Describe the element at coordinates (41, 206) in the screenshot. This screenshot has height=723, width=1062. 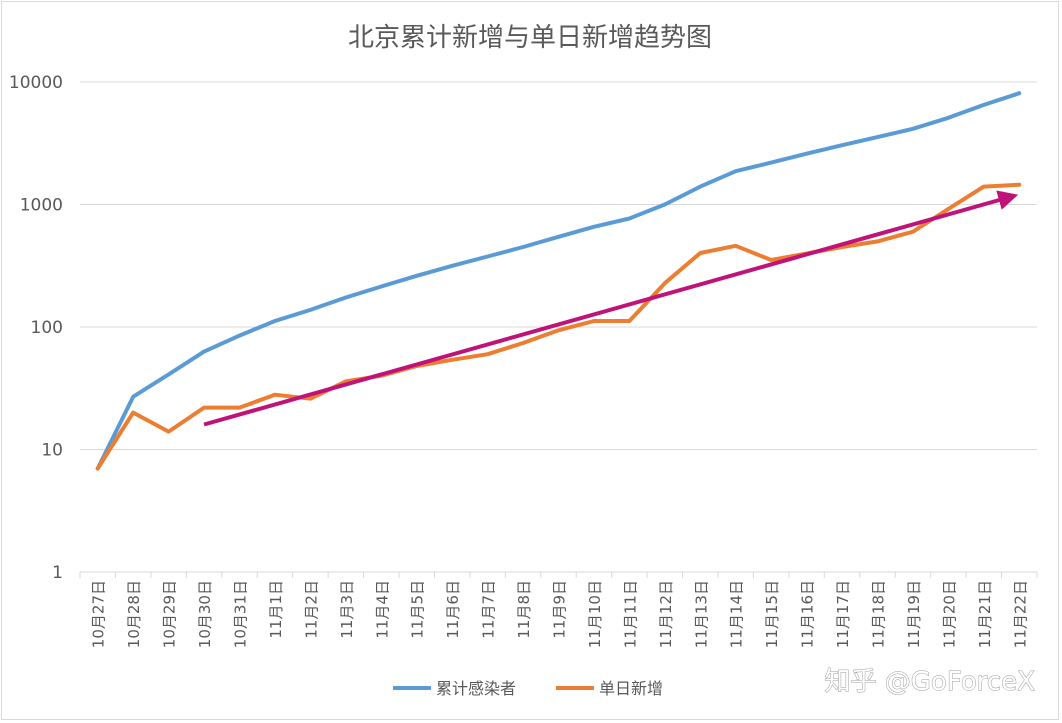
I see `y-tick-label: 1000` at that location.